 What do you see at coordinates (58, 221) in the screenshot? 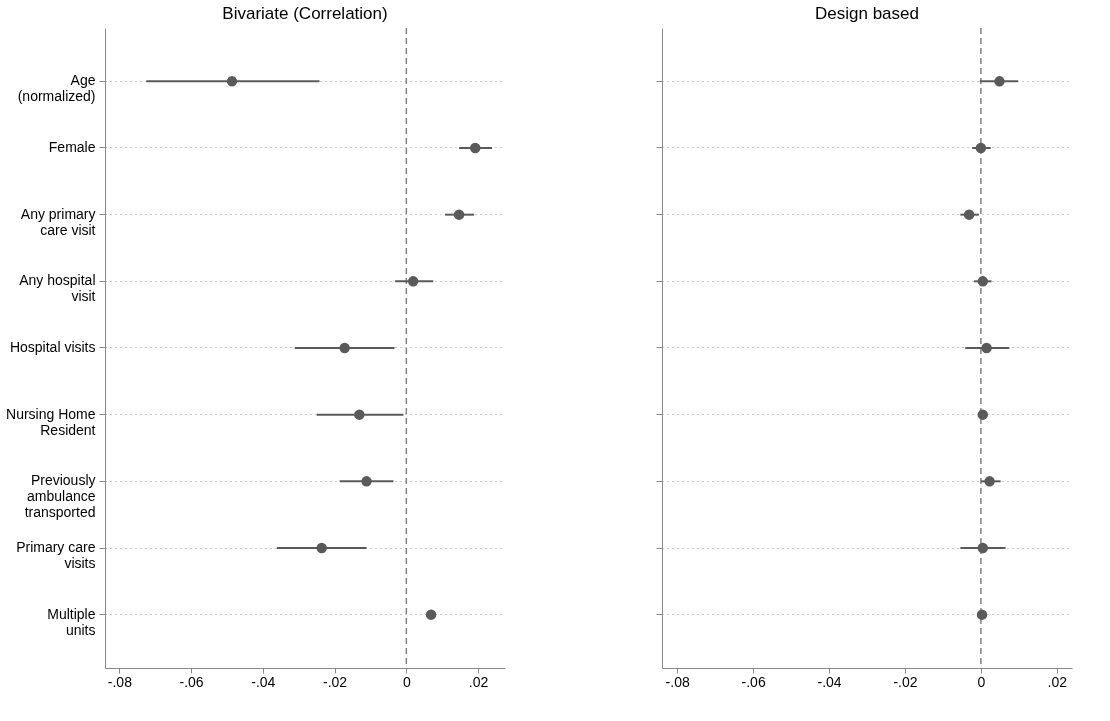
I see `y-tick-label: Any primary care visit` at bounding box center [58, 221].